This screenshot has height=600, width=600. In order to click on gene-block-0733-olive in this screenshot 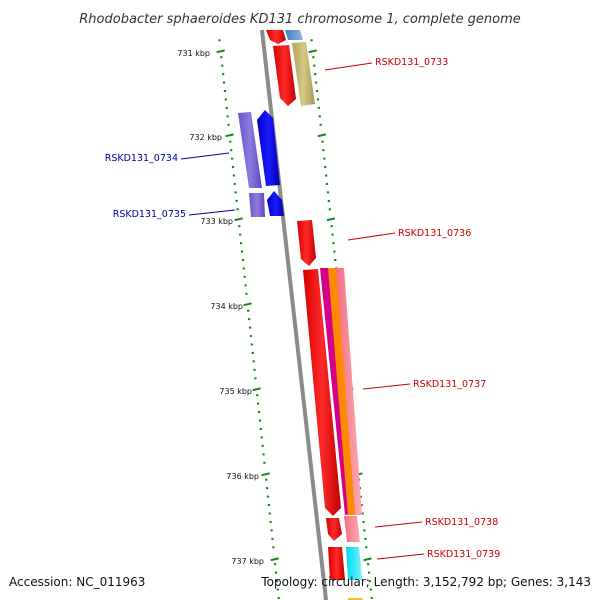, I will do `click(303, 74)`.